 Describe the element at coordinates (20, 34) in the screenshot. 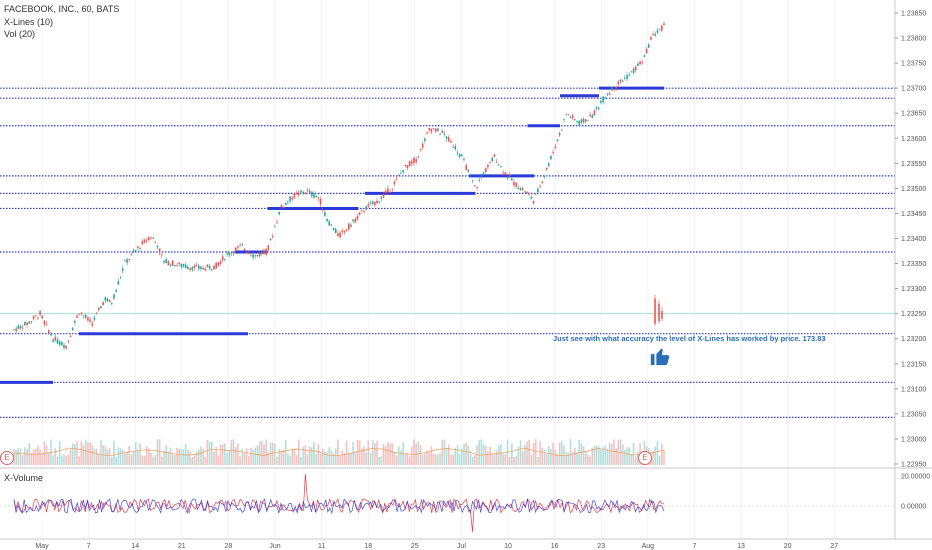

I see `indicator-legend-vol: Vol (20)` at that location.